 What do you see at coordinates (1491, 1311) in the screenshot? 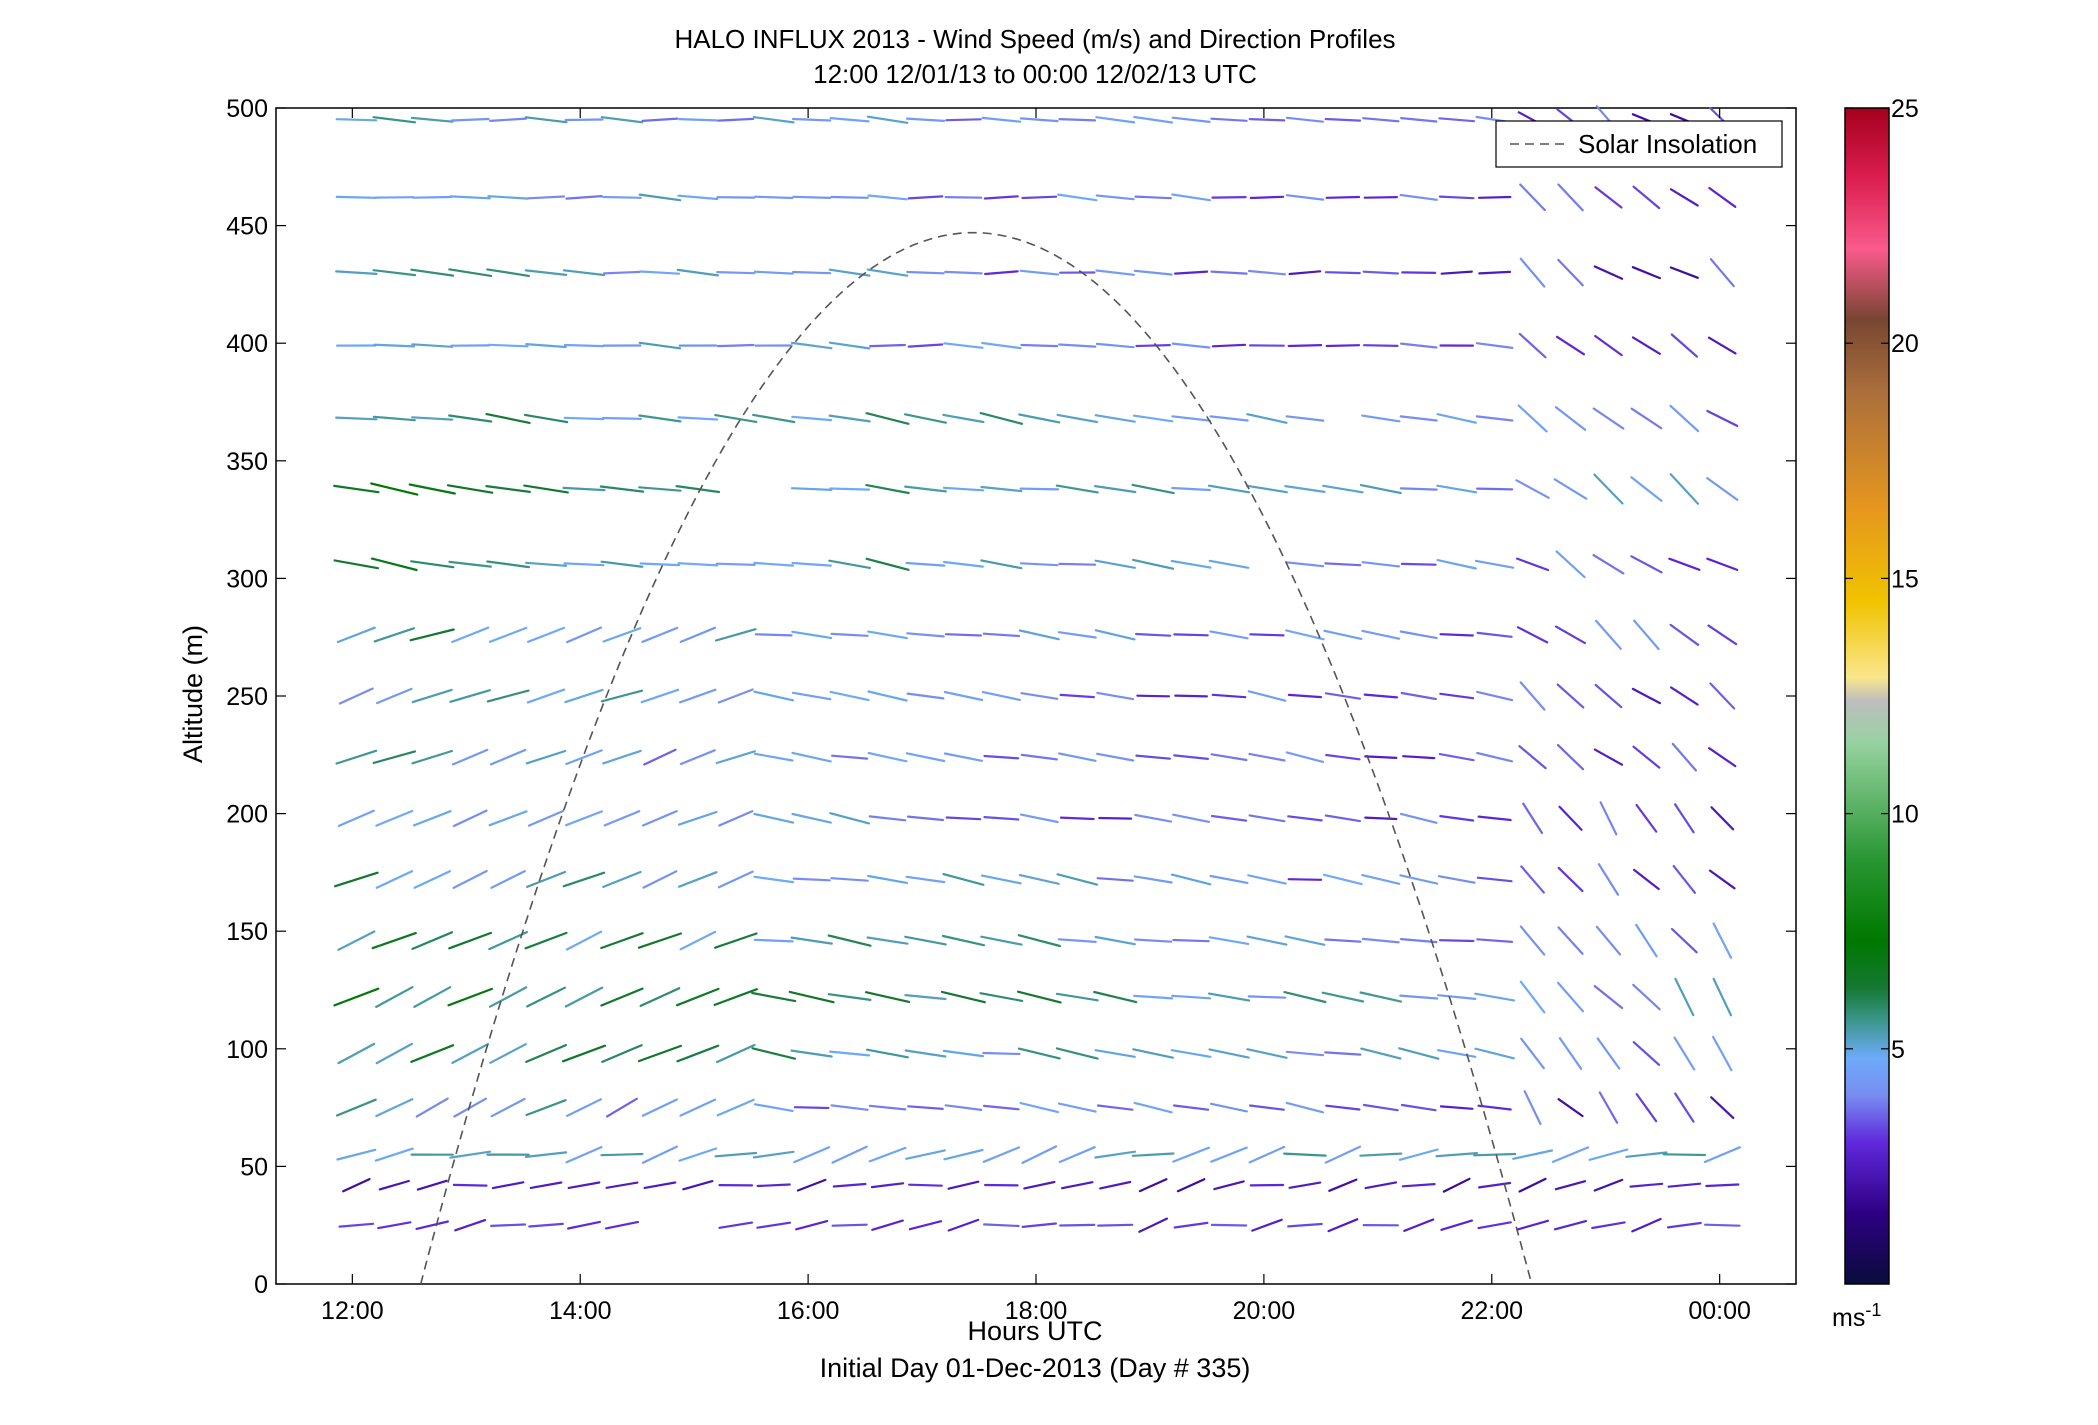
I see `x-tick-label: 22:00` at bounding box center [1491, 1311].